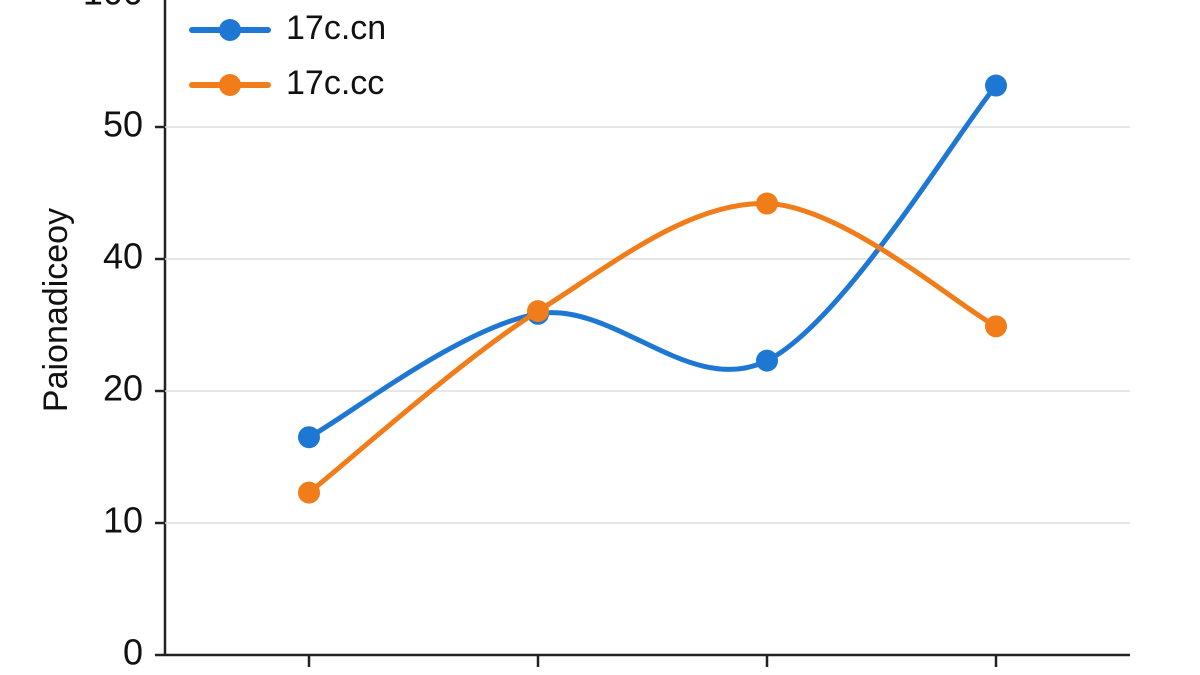 The width and height of the screenshot is (1200, 675). I want to click on y-tick-label: 50, so click(123, 124).